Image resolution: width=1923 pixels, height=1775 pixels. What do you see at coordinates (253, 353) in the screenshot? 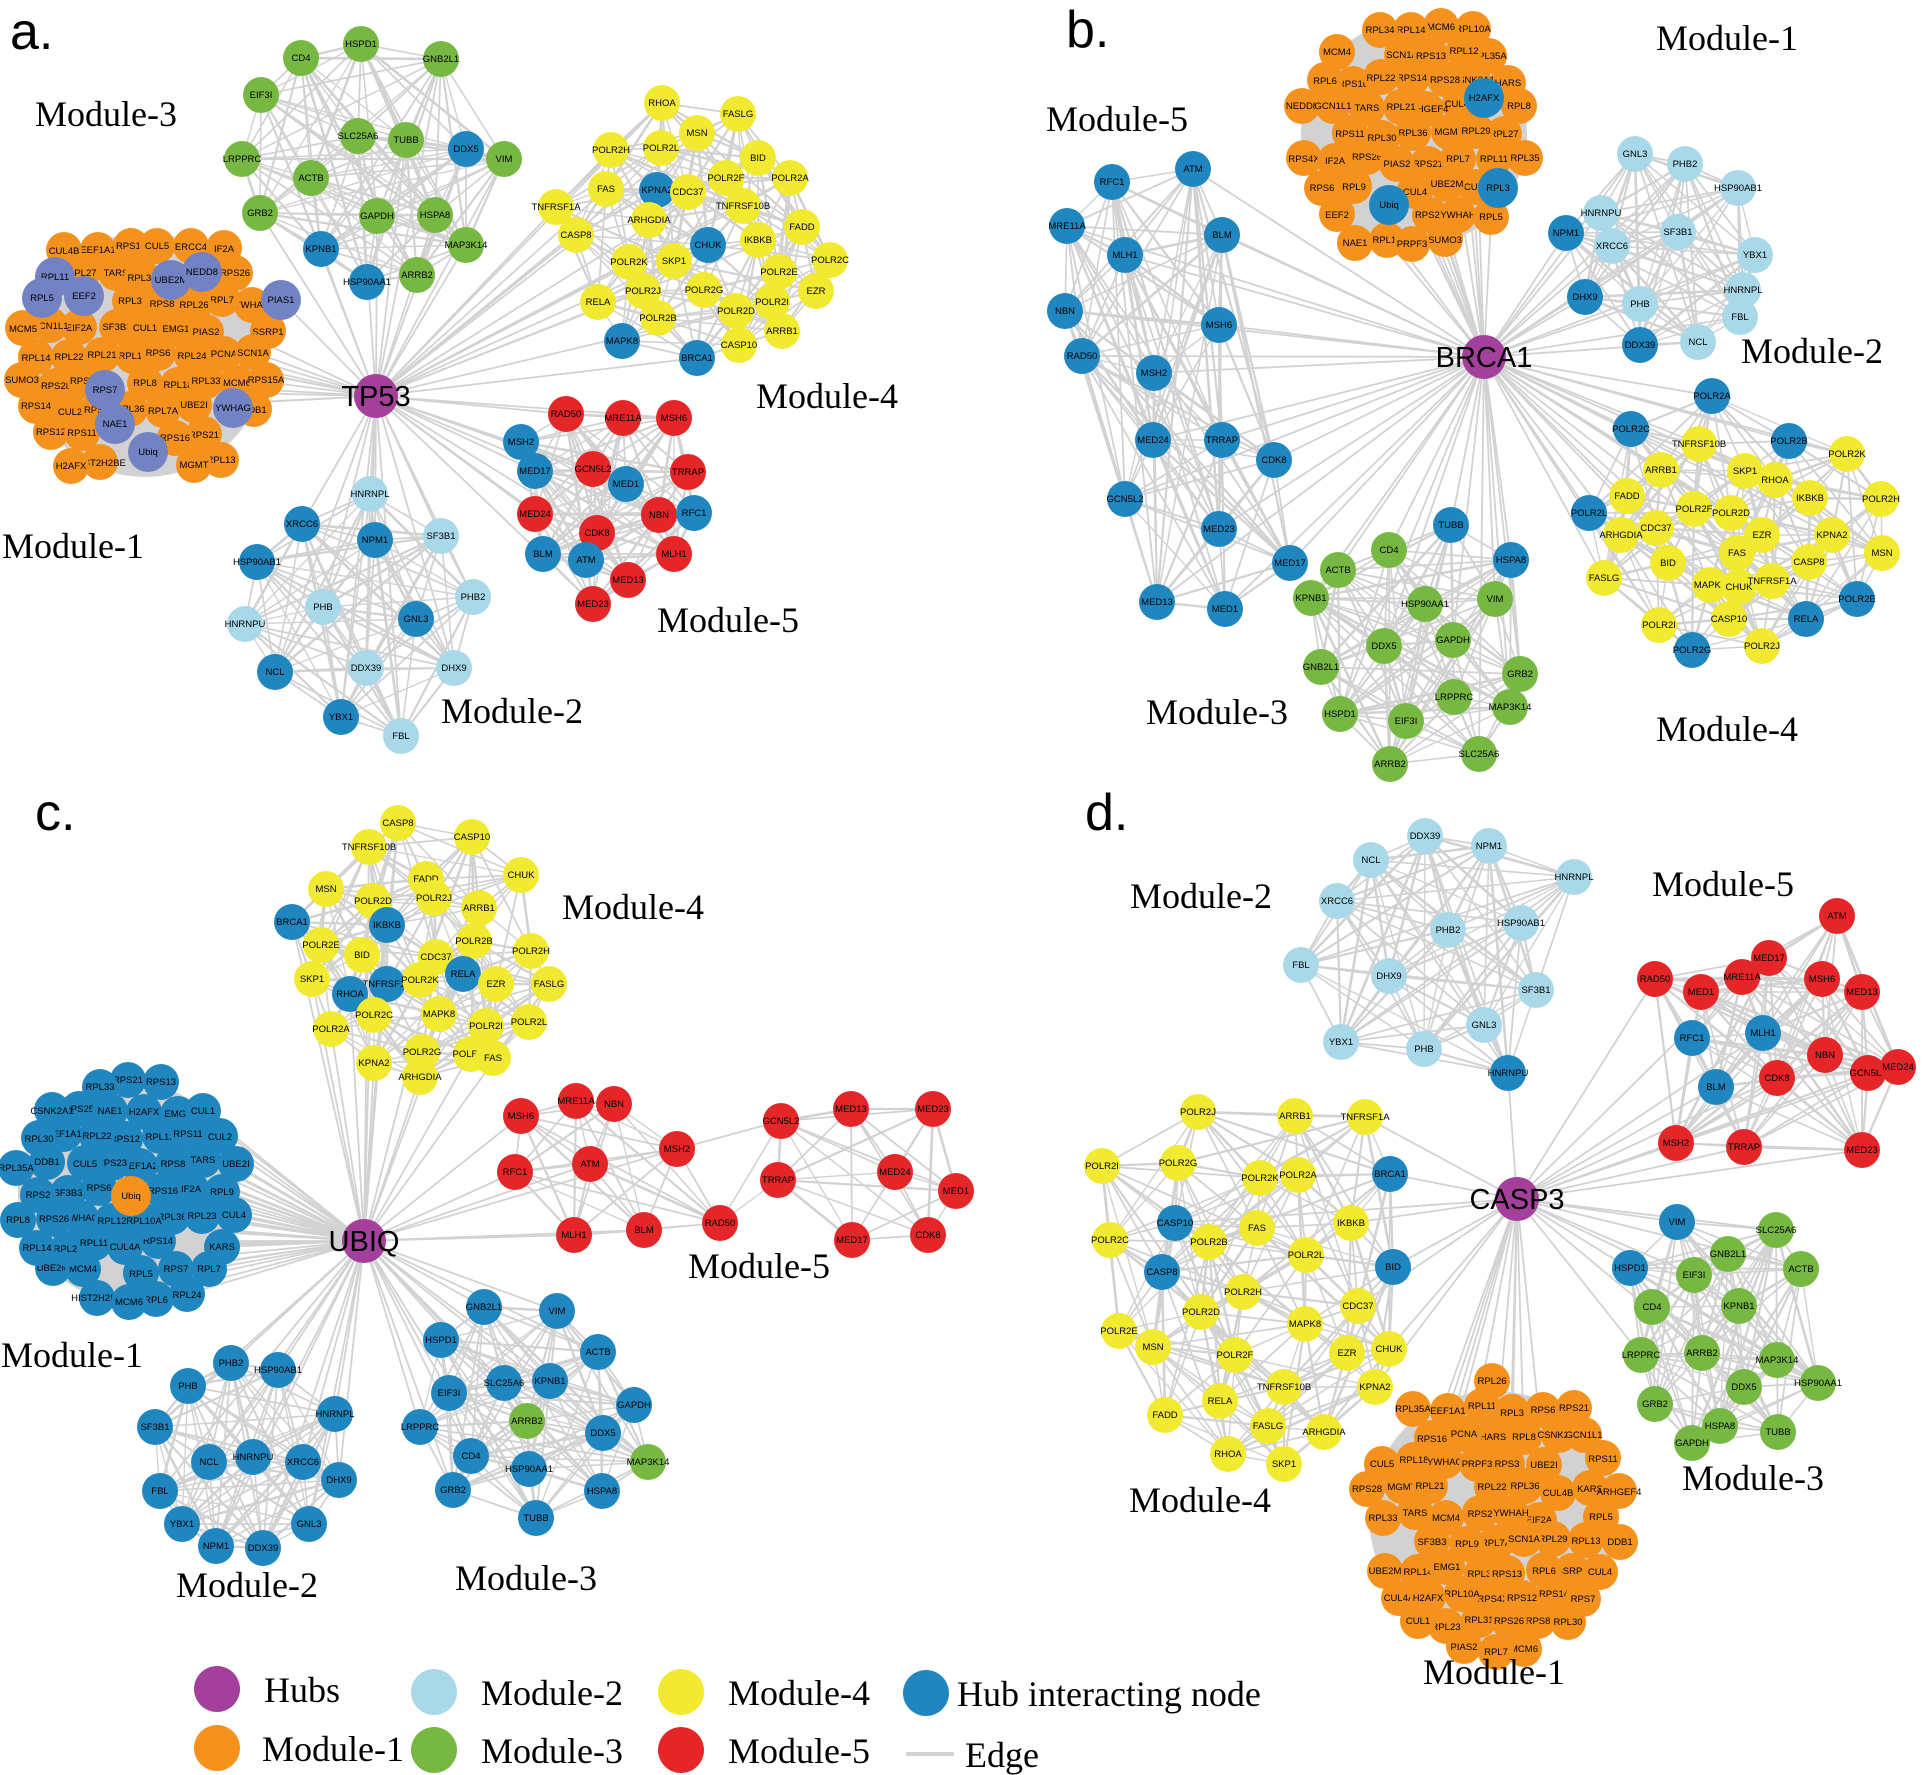
I see `svg-text: SCN1A` at bounding box center [253, 353].